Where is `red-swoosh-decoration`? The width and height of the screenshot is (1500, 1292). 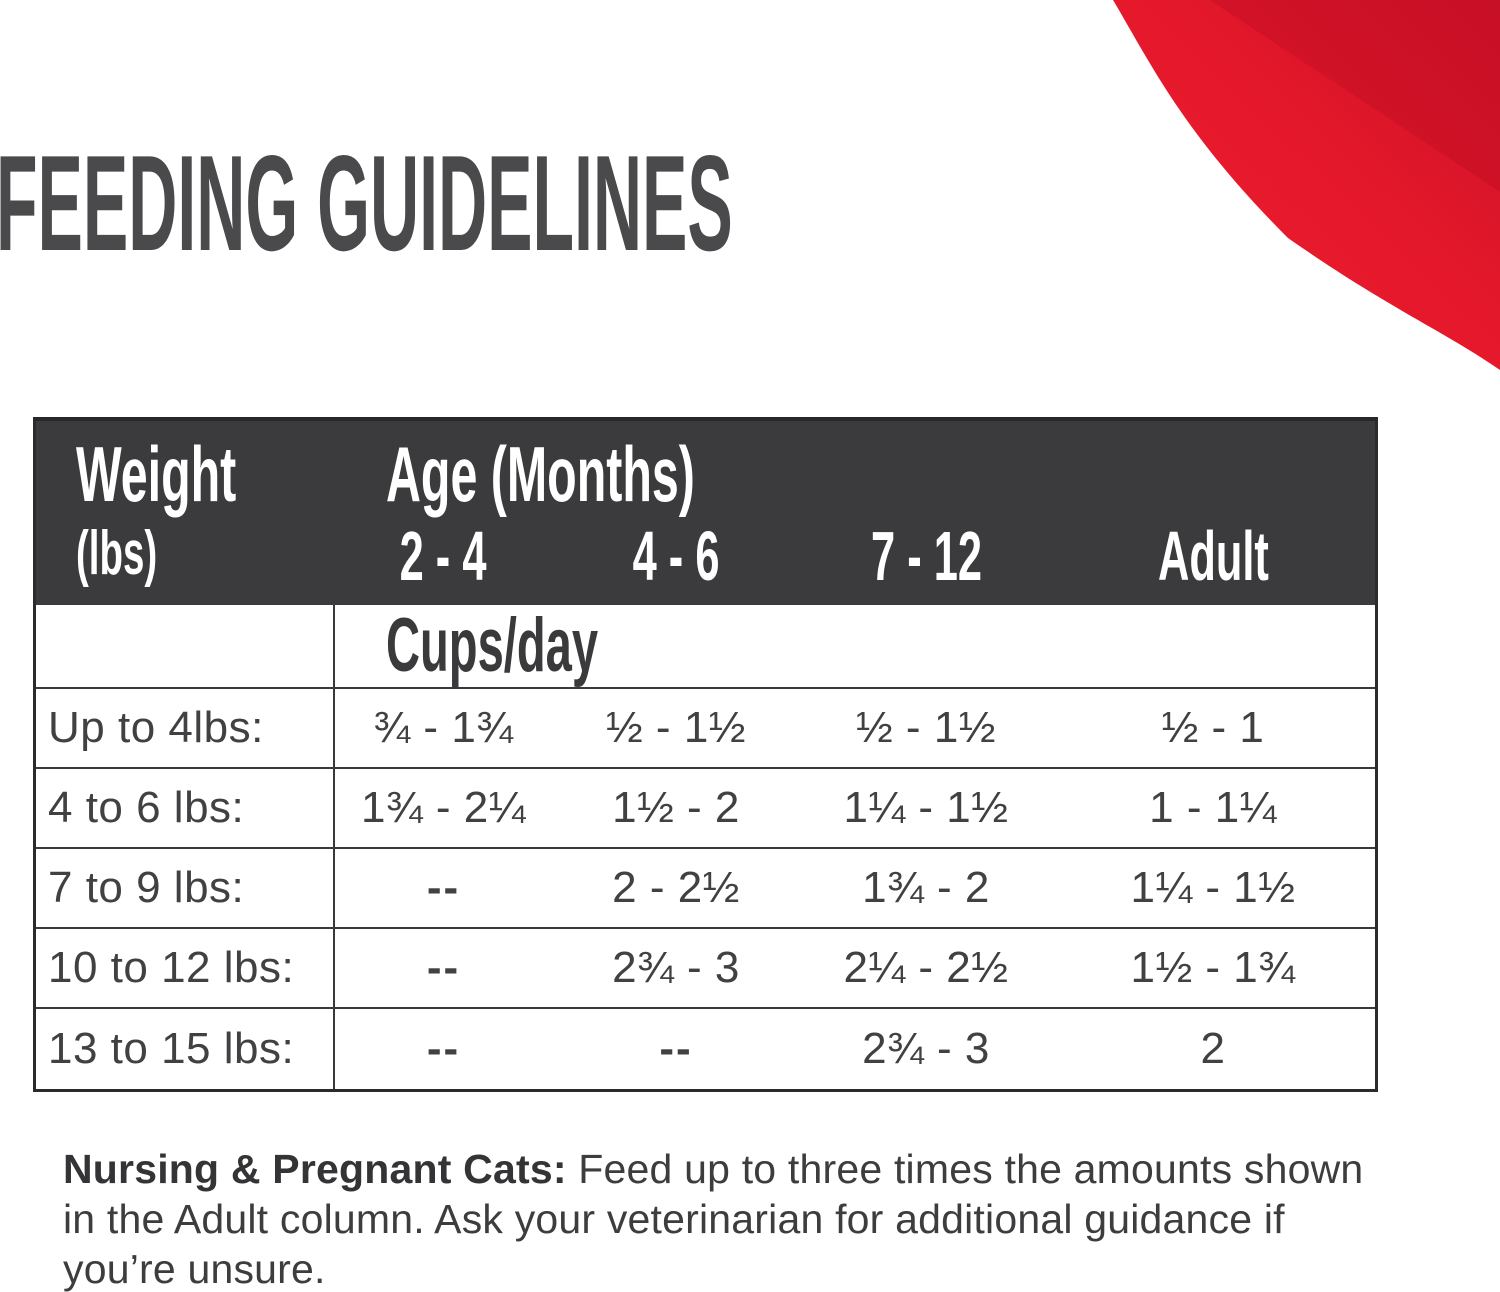
red-swoosh-decoration is located at coordinates (1306, 185).